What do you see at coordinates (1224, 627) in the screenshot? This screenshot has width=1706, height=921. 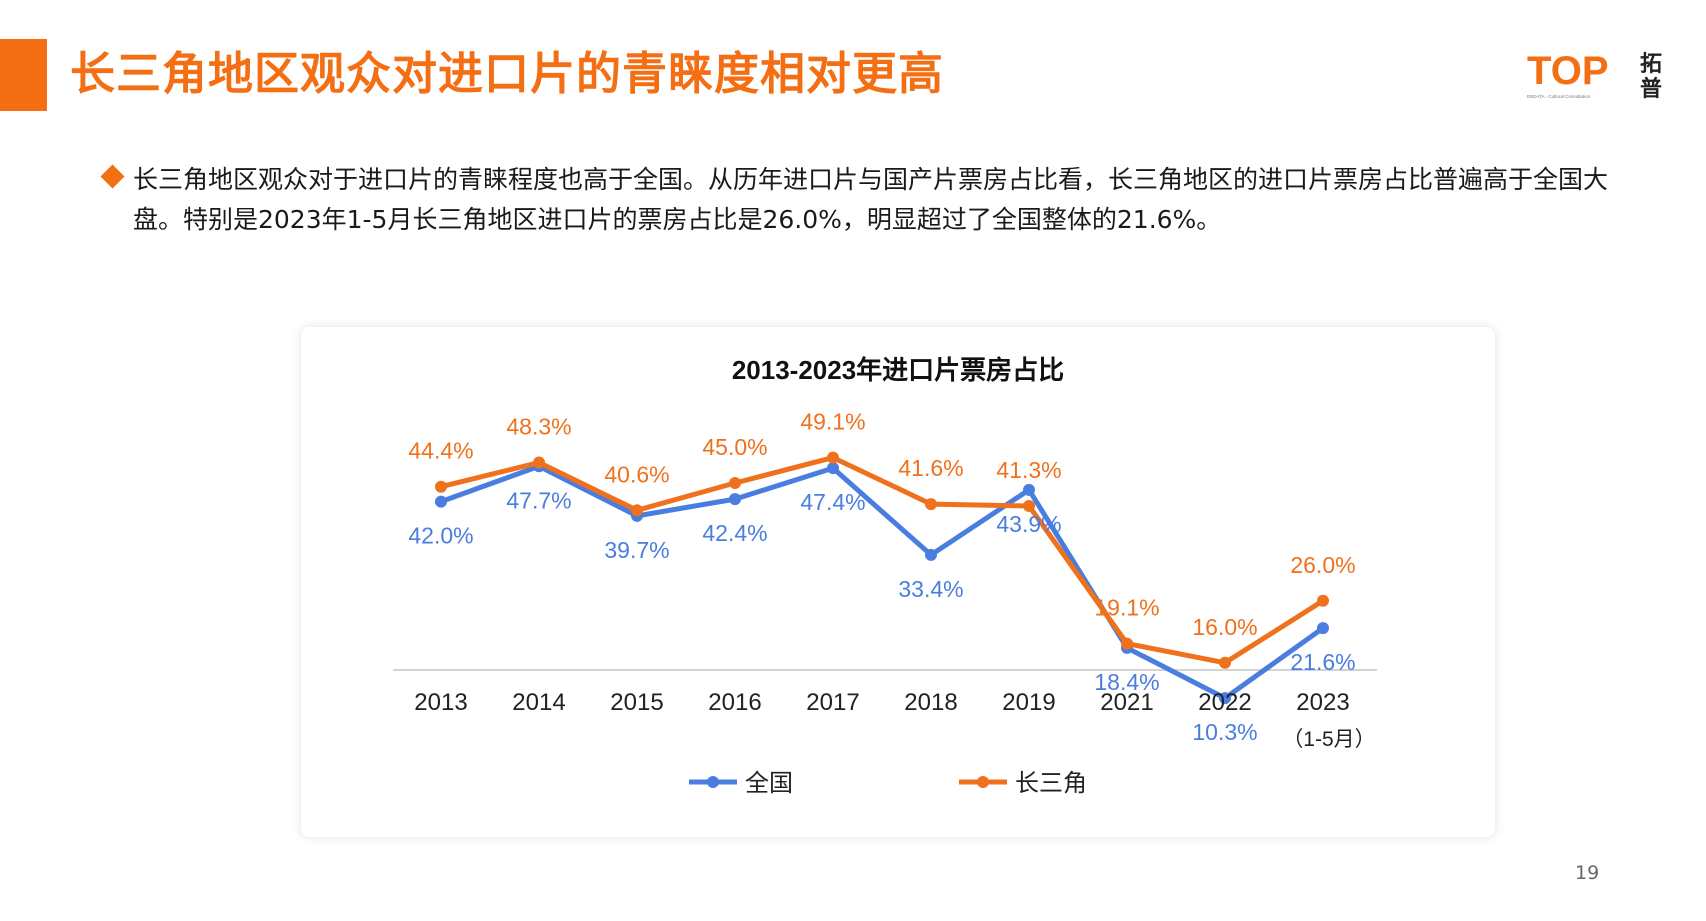 I see `series-1-label-8: 16.0%` at bounding box center [1224, 627].